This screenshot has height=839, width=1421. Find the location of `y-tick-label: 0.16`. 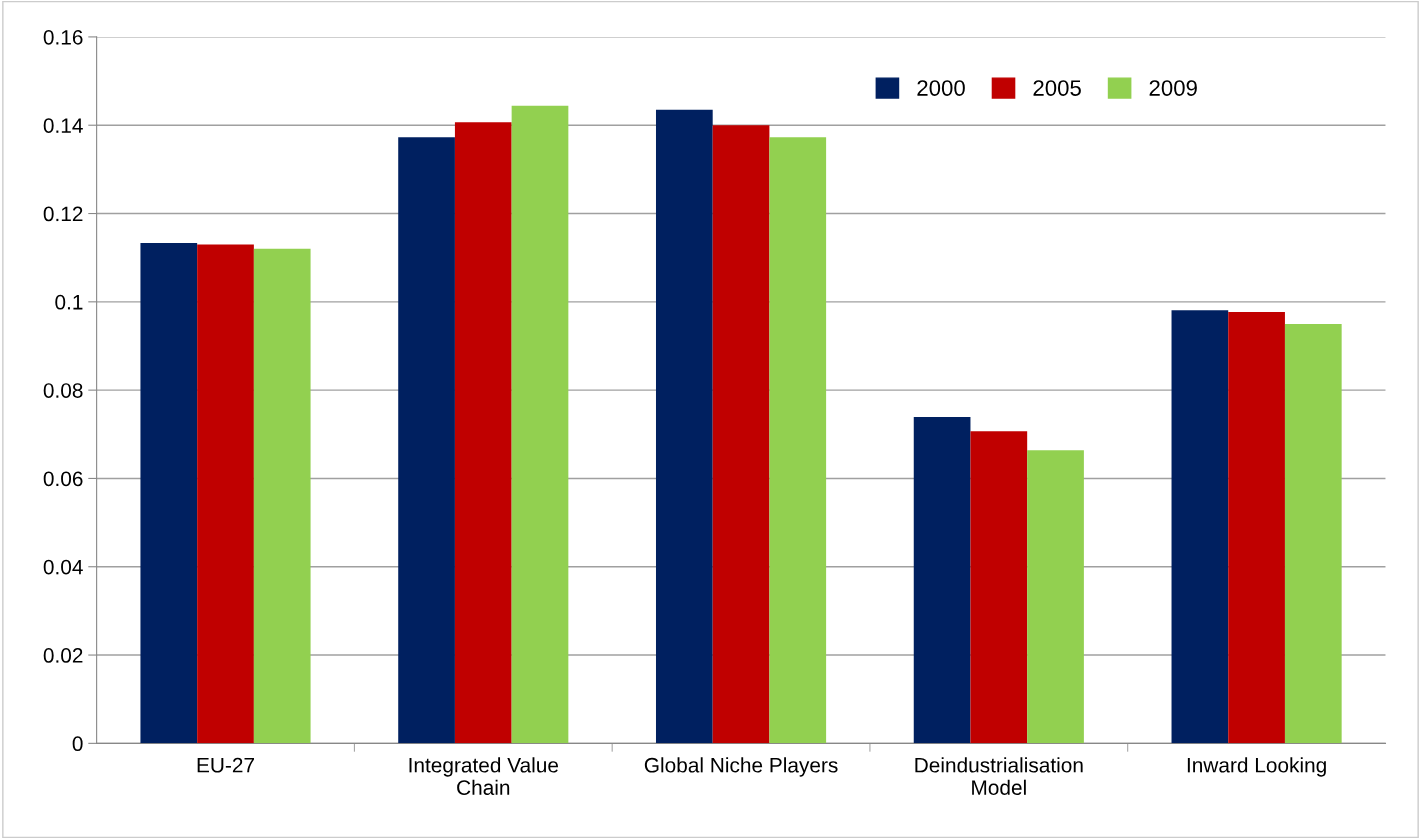

y-tick-label: 0.16 is located at coordinates (63, 37).